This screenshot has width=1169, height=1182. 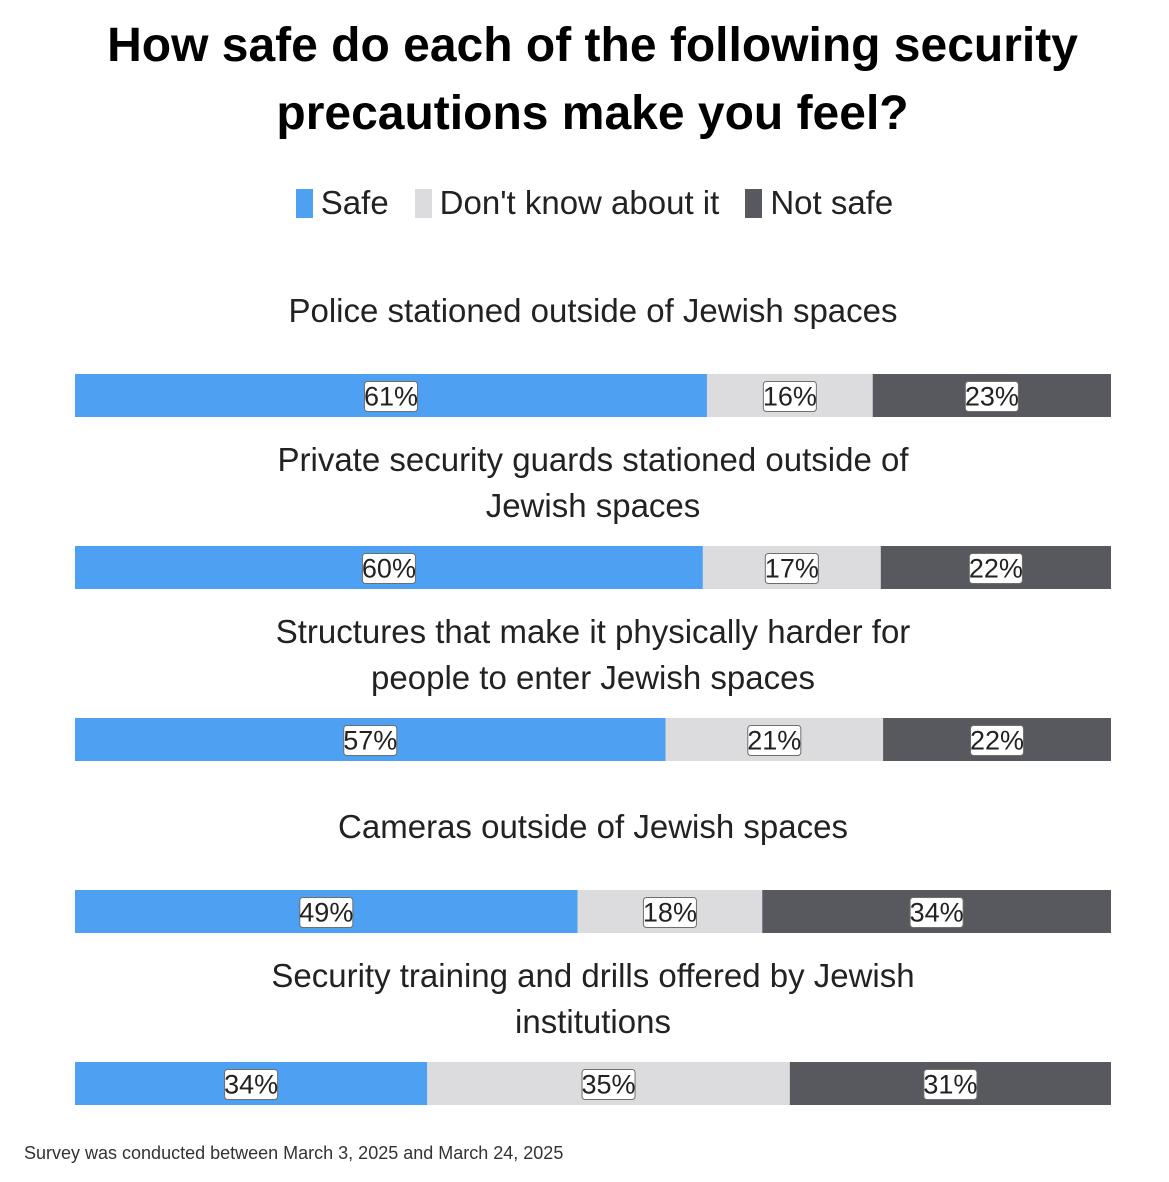 What do you see at coordinates (304, 203) in the screenshot?
I see `legend-swatch-safe` at bounding box center [304, 203].